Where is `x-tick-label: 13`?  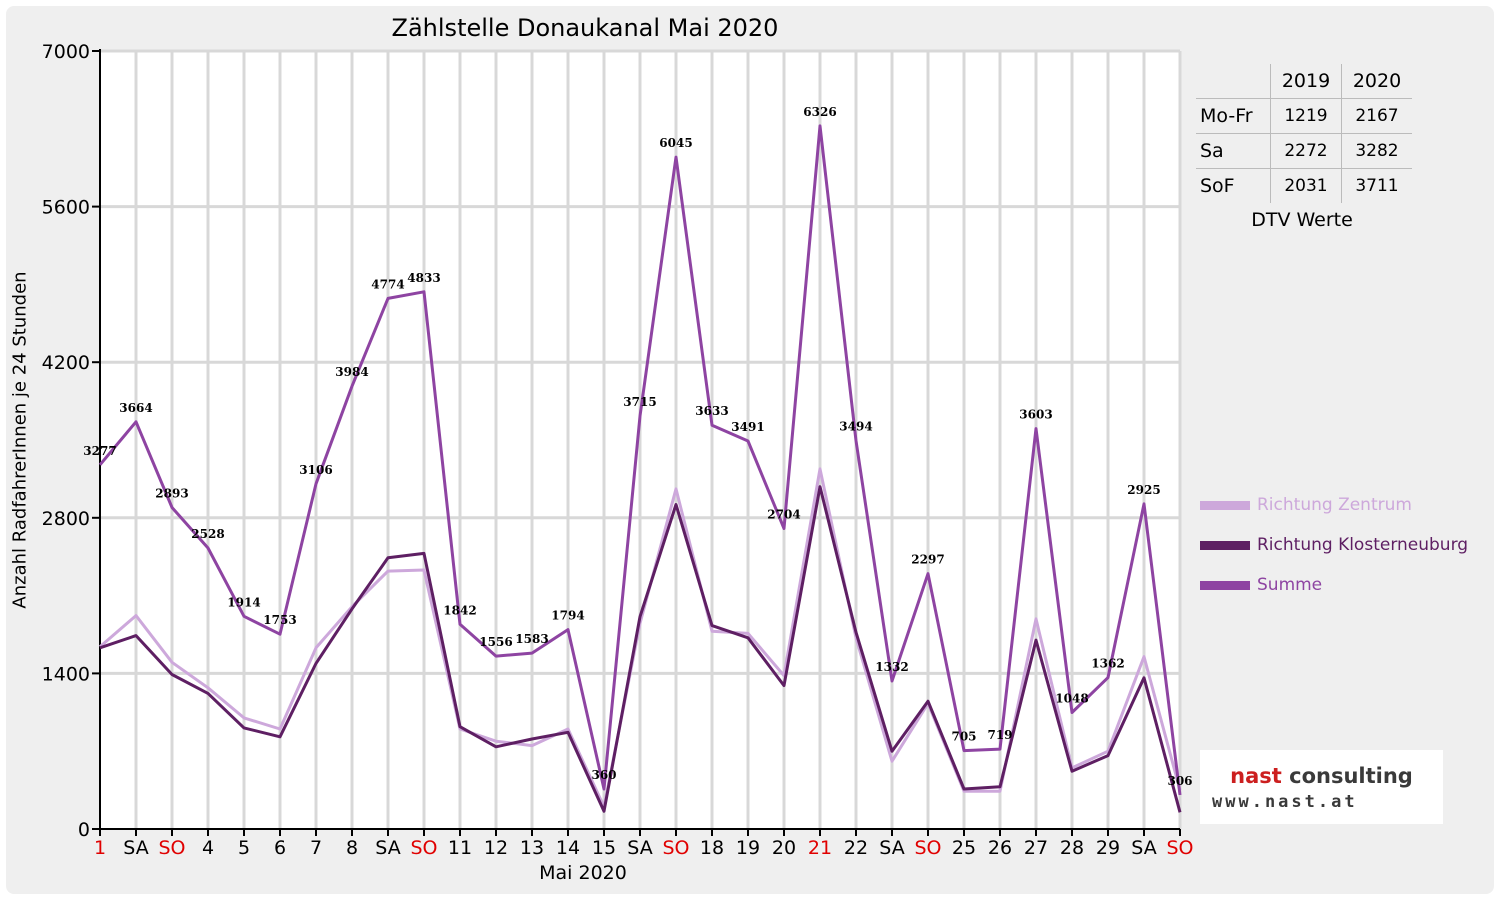 x-tick-label: 13 is located at coordinates (532, 848).